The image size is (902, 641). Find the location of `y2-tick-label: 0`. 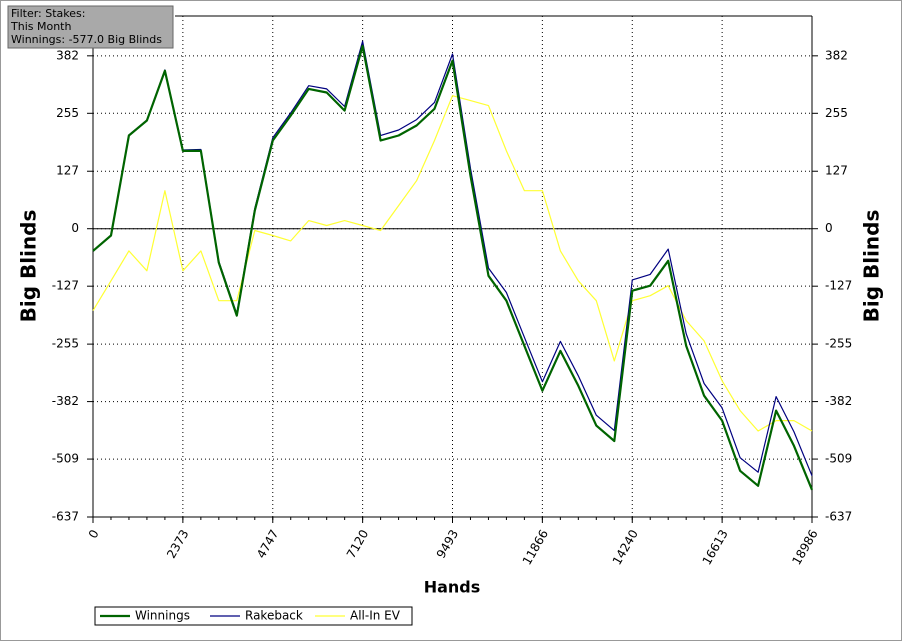

y2-tick-label: 0 is located at coordinates (829, 228).